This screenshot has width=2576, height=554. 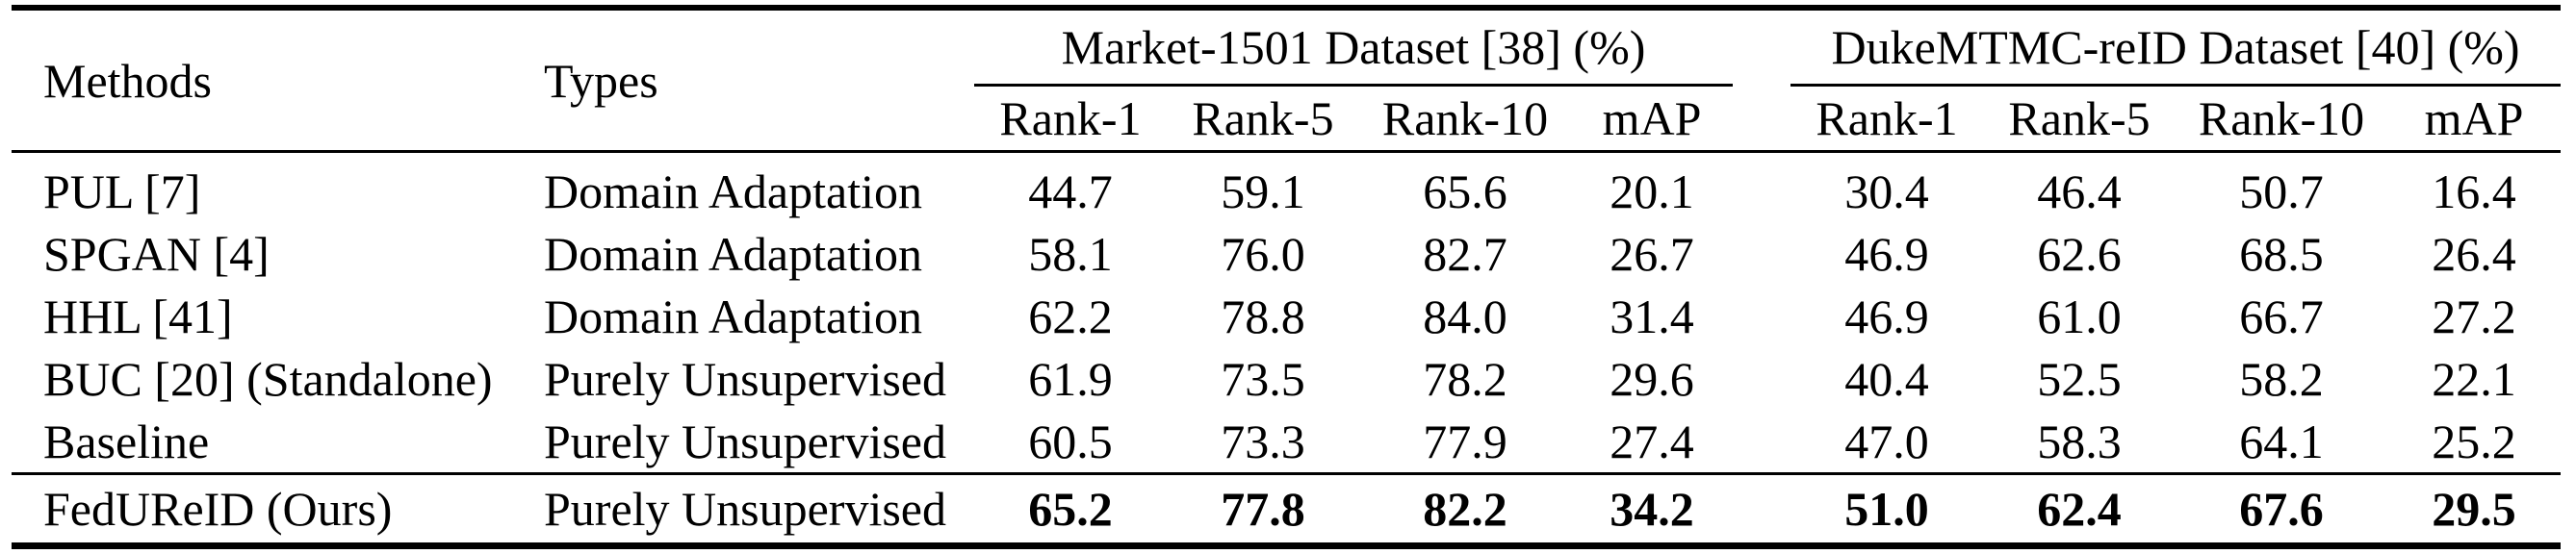 What do you see at coordinates (1354, 47) in the screenshot?
I see `group-header-market: Market-1501 Dataset [38] (%)` at bounding box center [1354, 47].